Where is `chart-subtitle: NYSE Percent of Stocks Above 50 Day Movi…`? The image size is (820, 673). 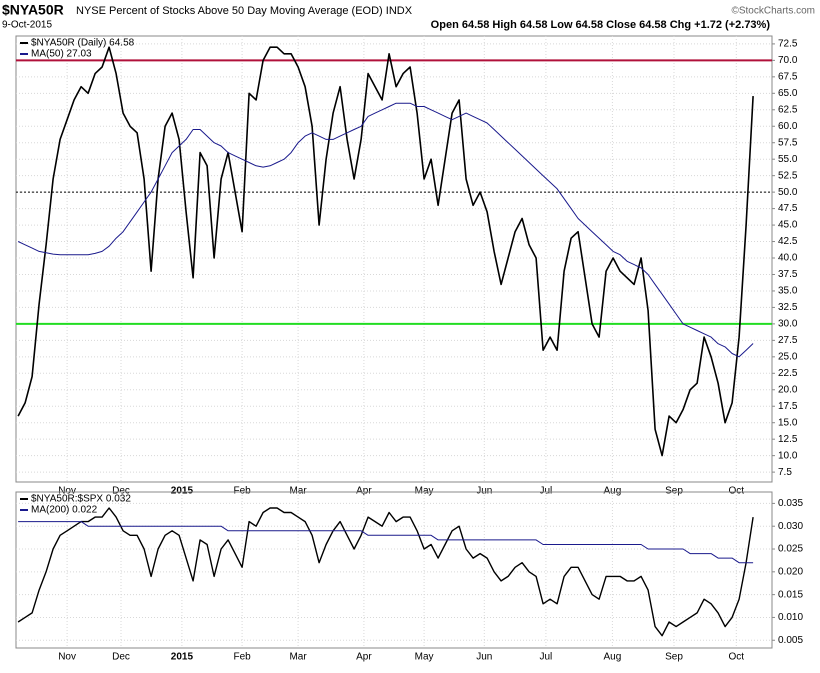 chart-subtitle: NYSE Percent of Stocks Above 50 Day Movi… is located at coordinates (244, 11).